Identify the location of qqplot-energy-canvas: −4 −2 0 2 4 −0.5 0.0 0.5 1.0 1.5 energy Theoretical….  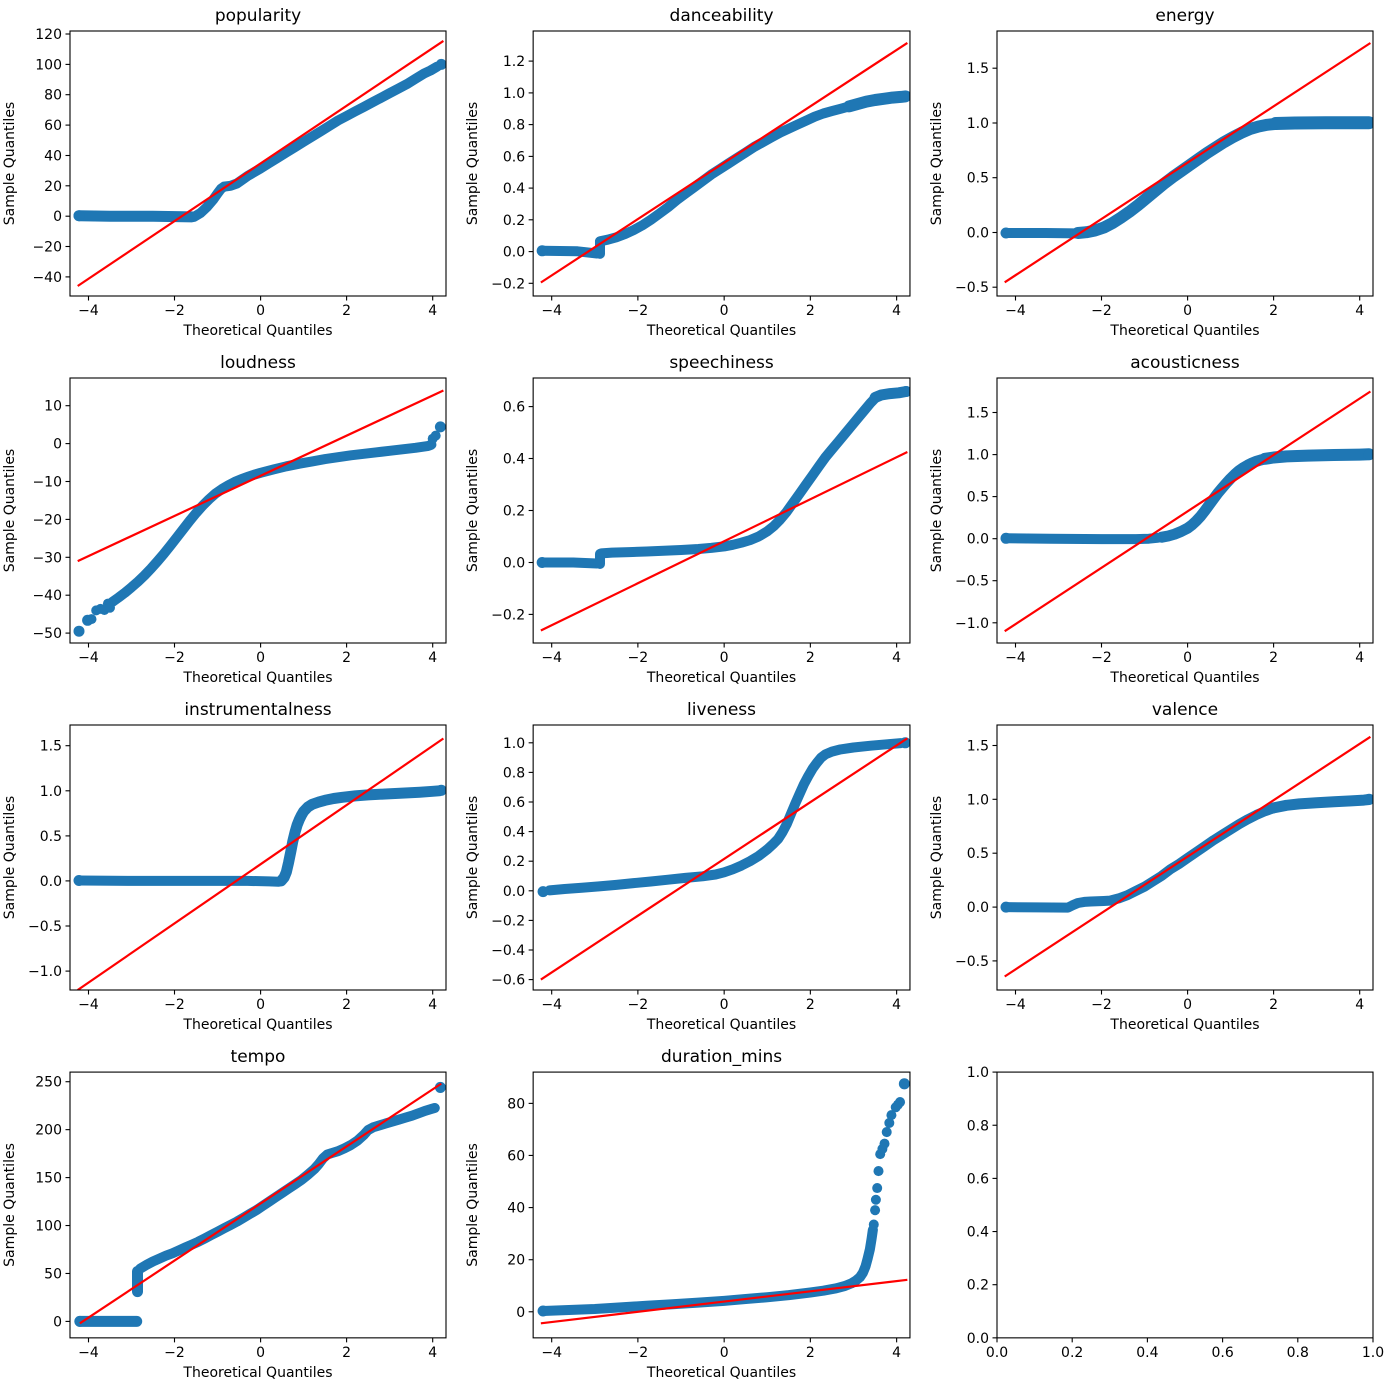
(1151, 172).